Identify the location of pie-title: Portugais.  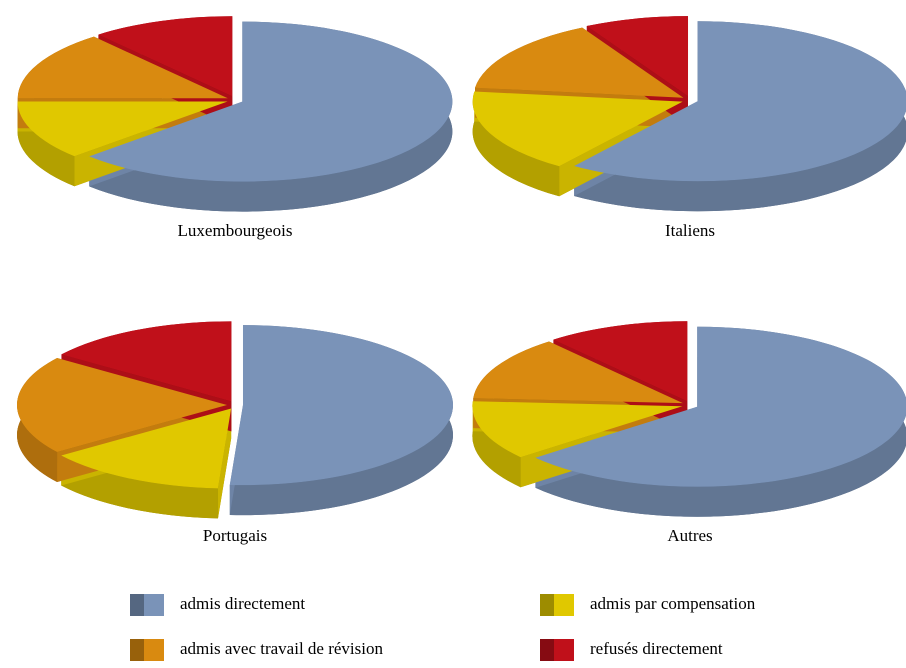
(235, 535).